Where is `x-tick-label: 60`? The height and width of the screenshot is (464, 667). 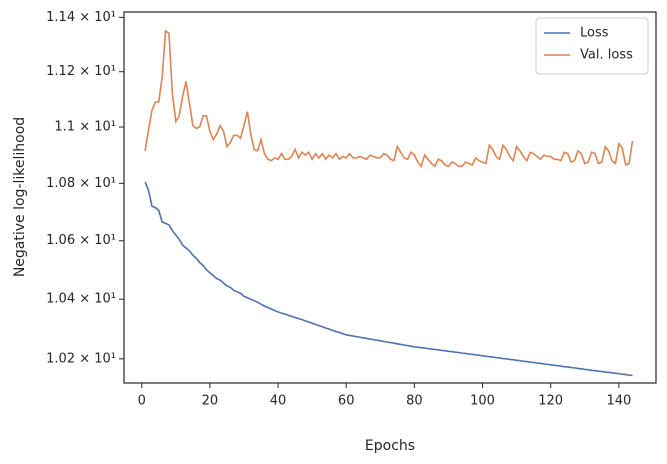 x-tick-label: 60 is located at coordinates (346, 401).